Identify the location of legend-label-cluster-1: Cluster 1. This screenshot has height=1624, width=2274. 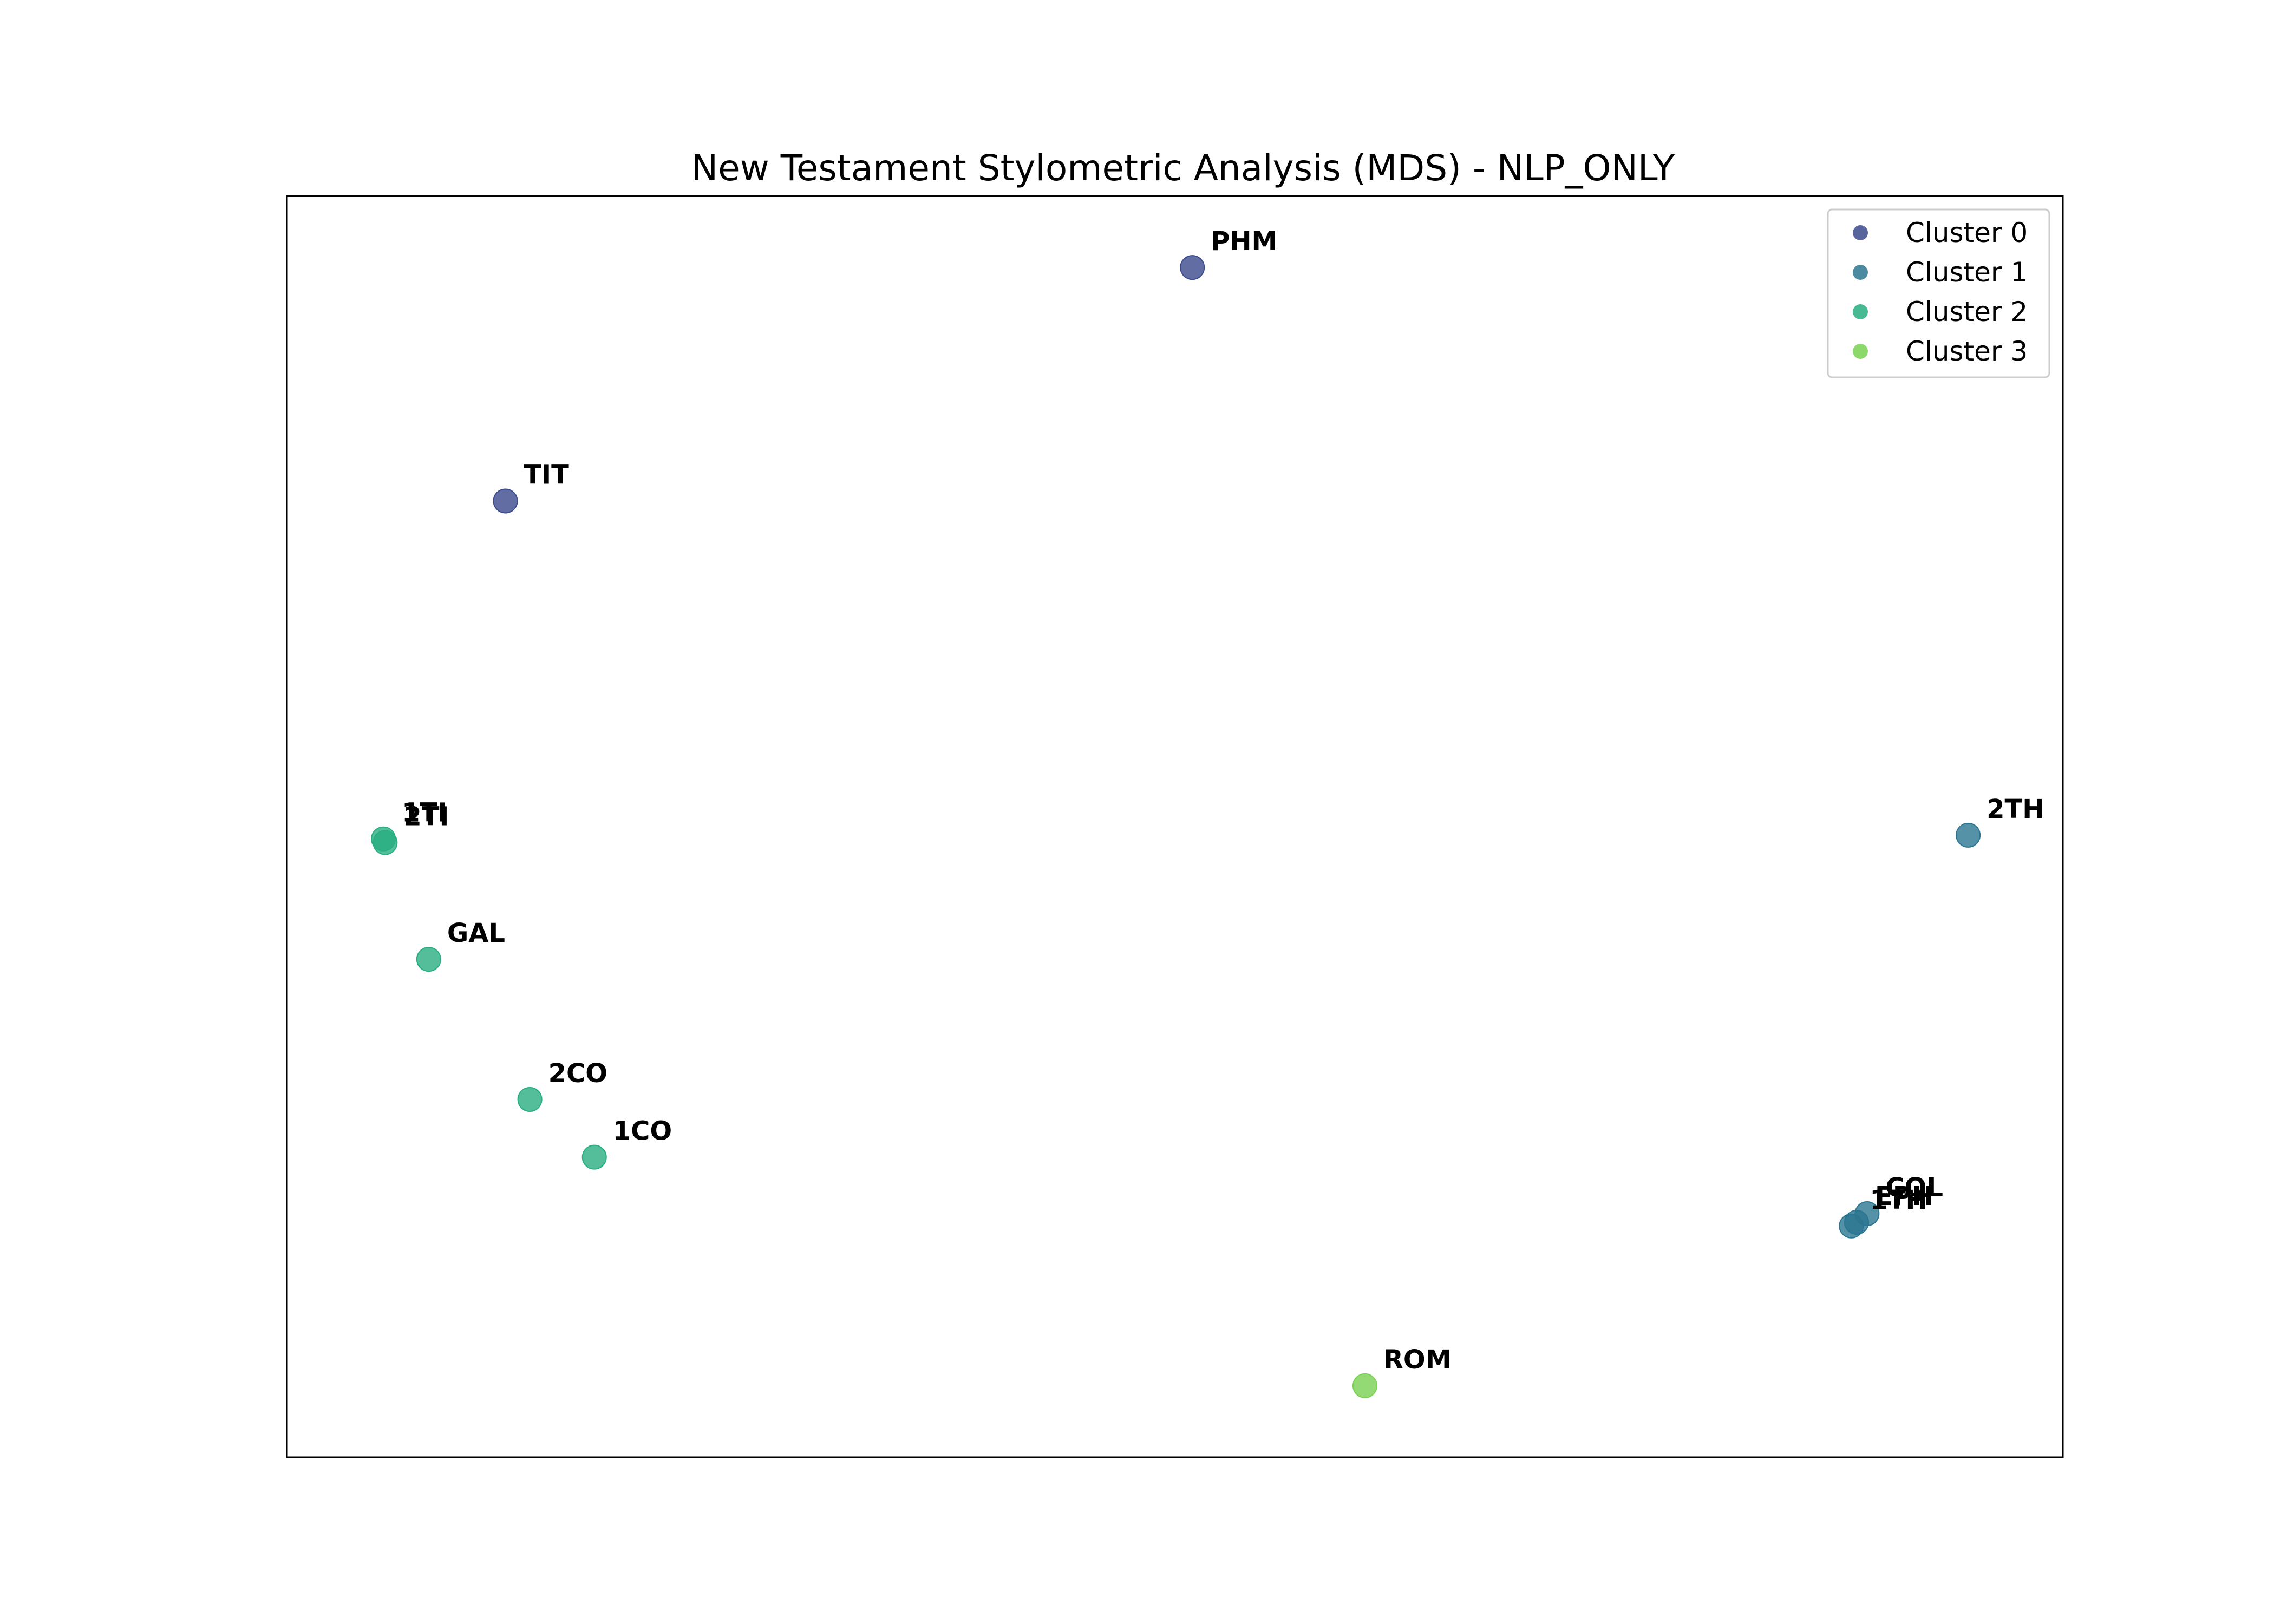
(1967, 272).